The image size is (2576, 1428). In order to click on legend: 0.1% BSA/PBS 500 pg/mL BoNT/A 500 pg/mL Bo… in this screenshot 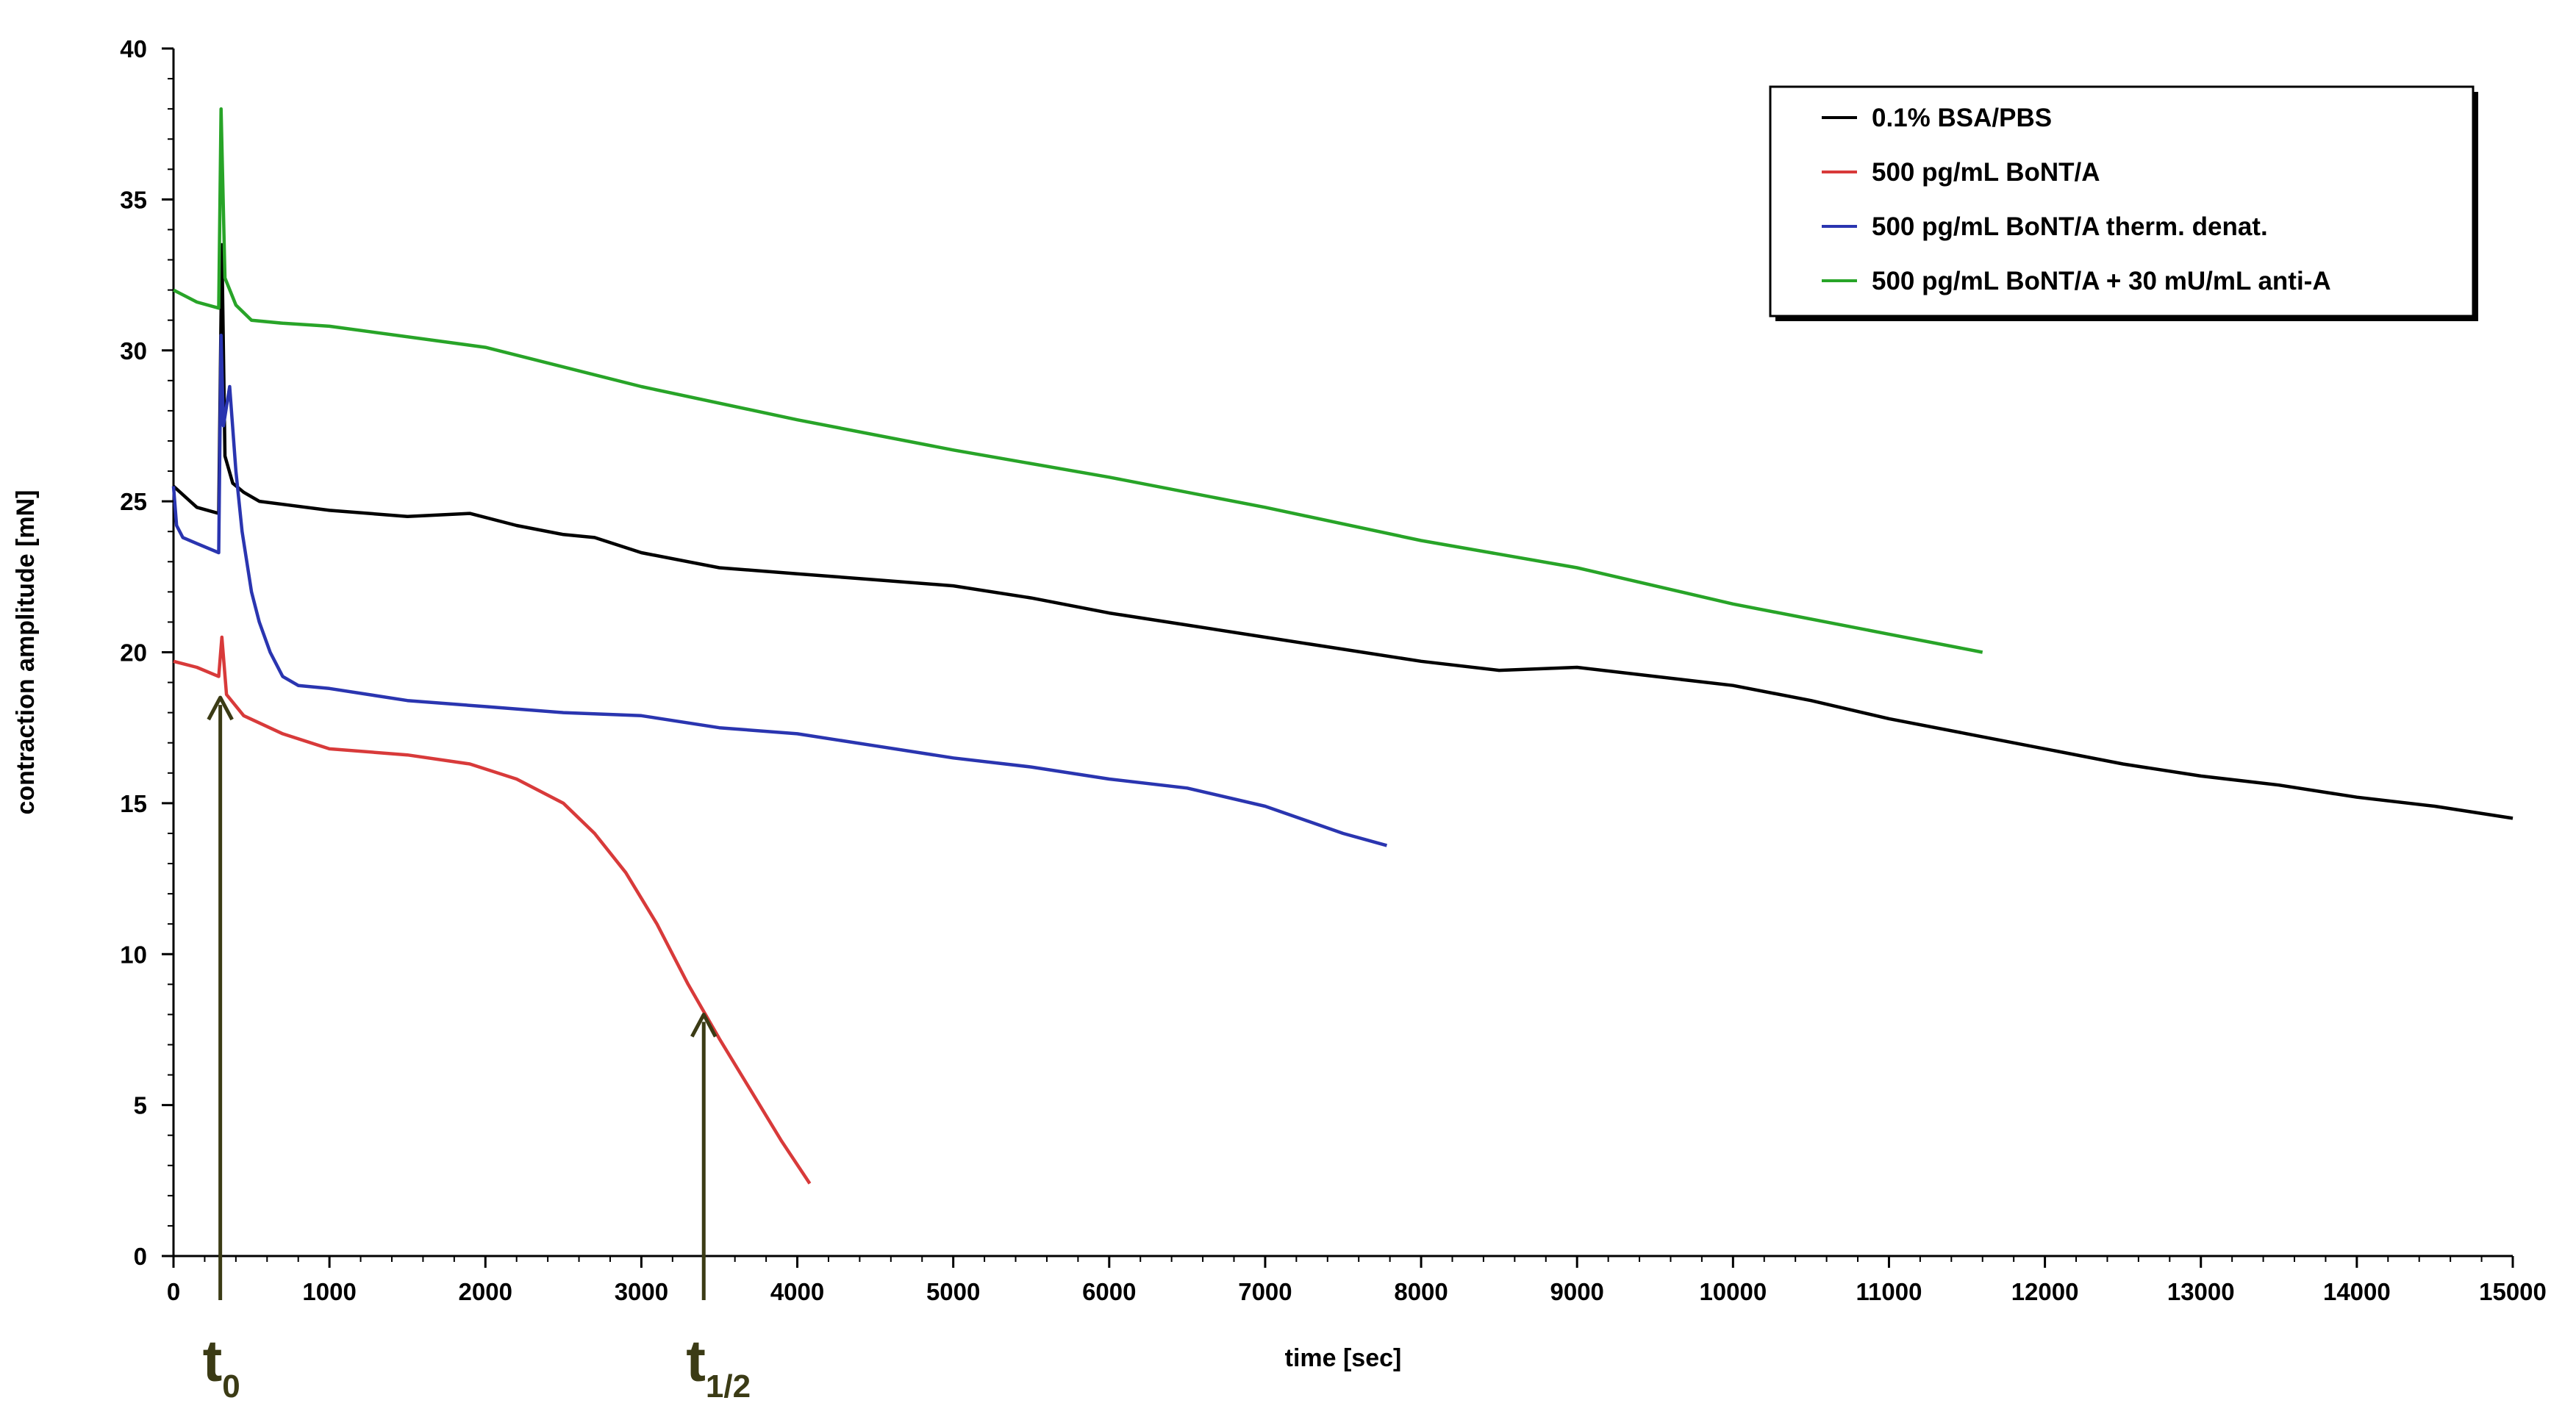, I will do `click(2123, 203)`.